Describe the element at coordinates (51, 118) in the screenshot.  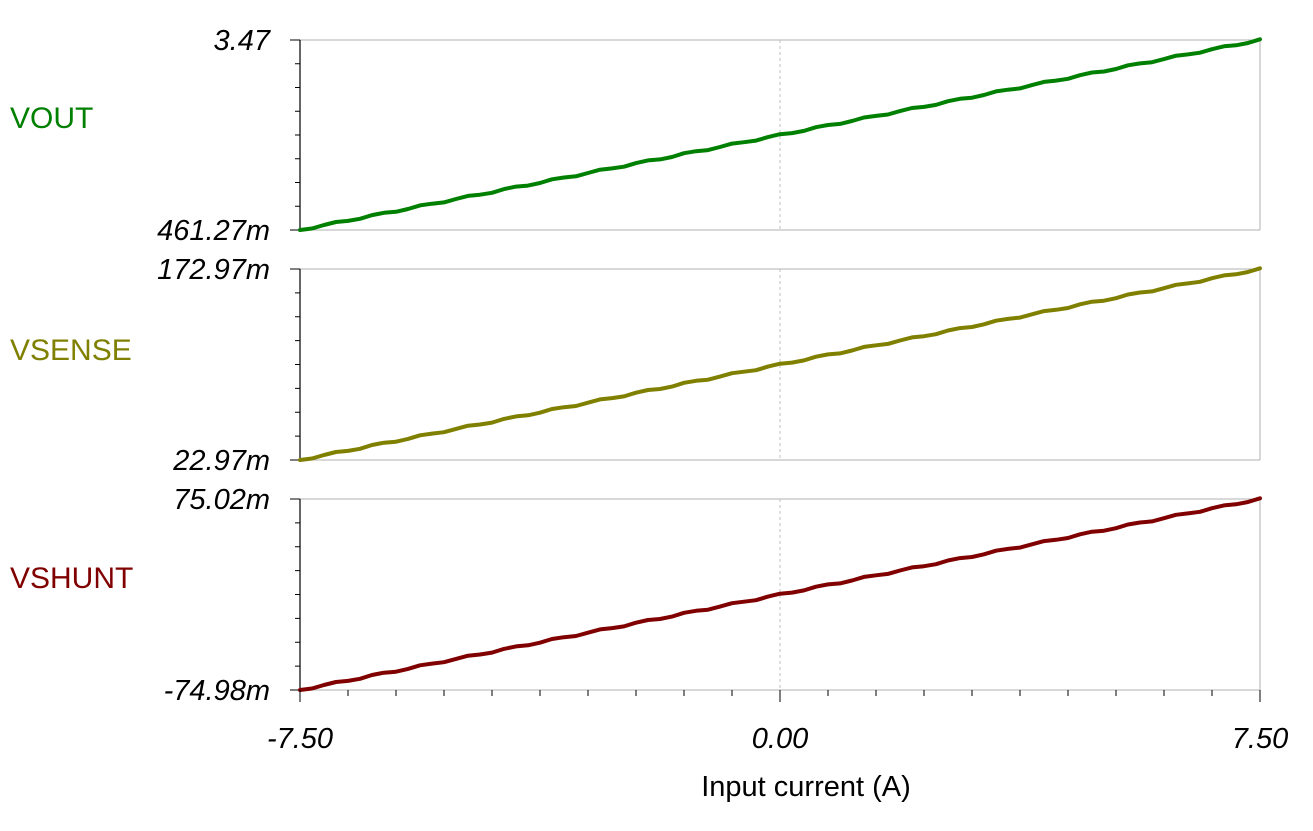
I see `series-label-vout: VOUT` at that location.